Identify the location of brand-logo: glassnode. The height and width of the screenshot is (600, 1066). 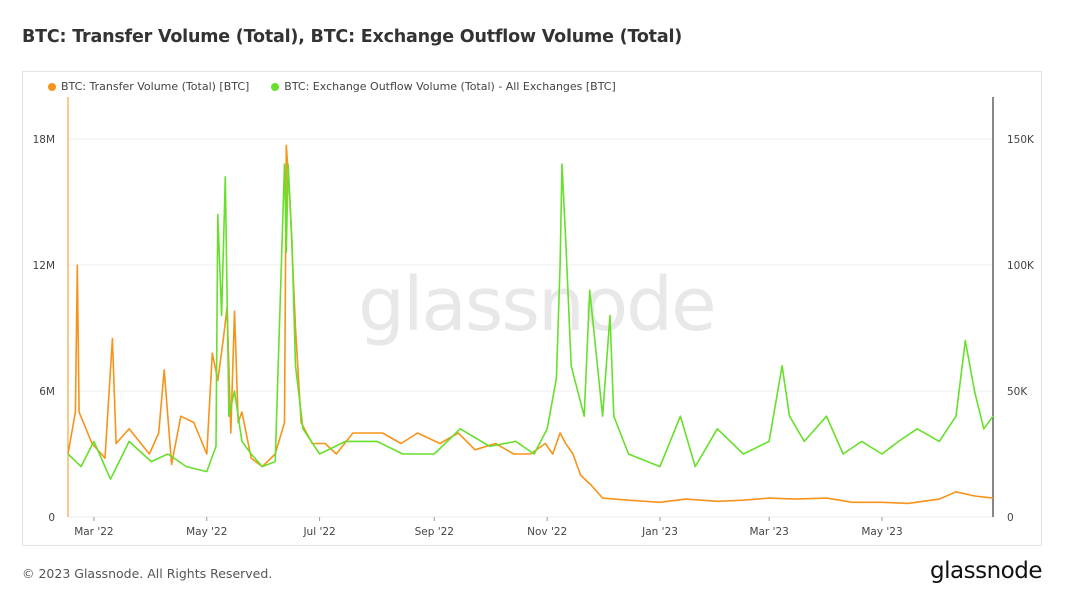
(986, 571).